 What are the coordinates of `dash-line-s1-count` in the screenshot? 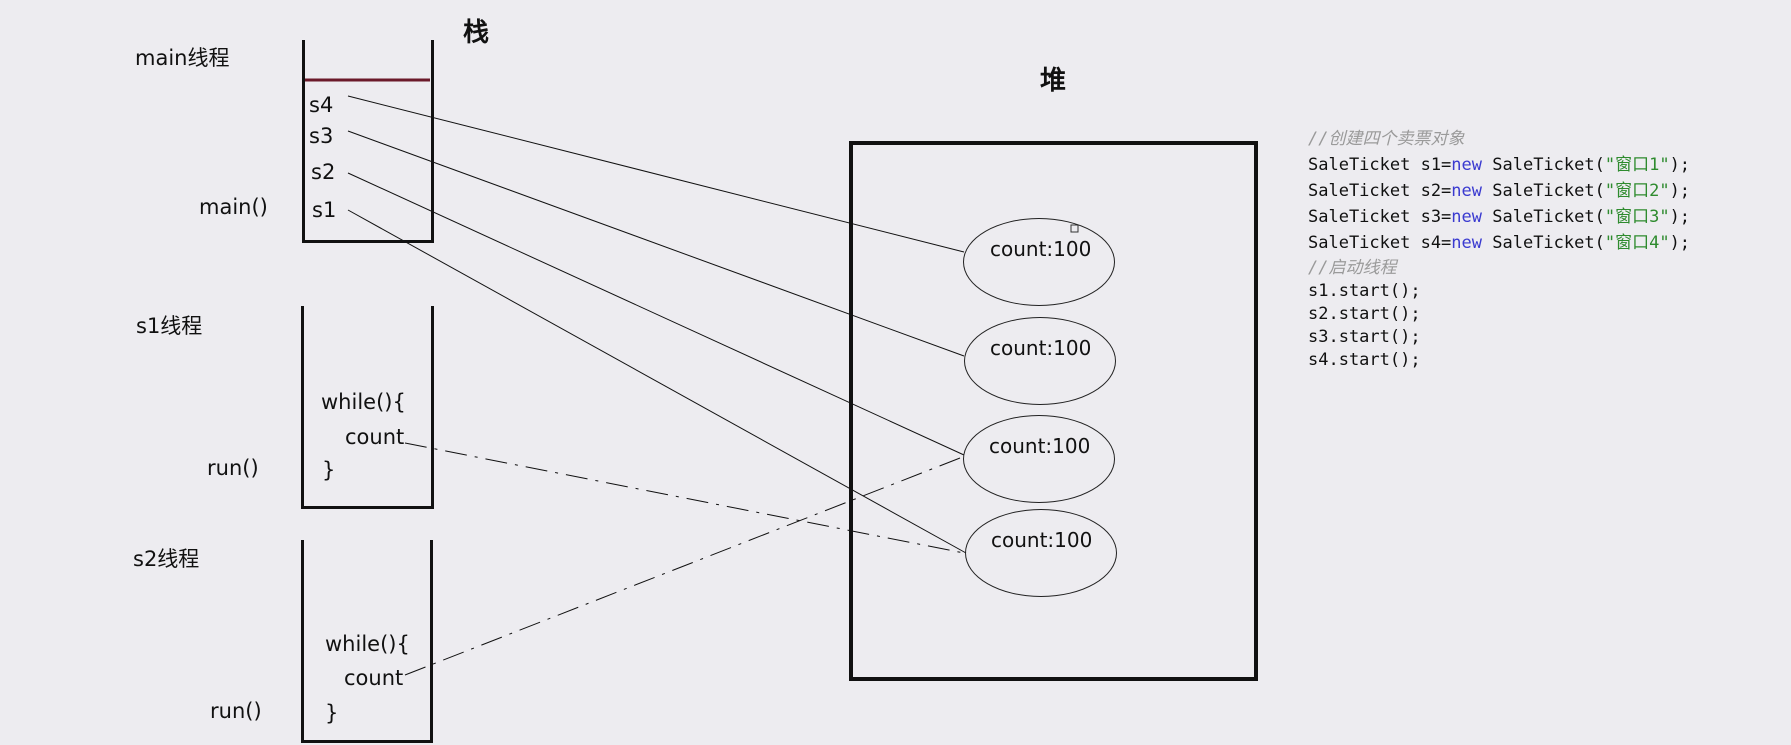 It's located at (684, 498).